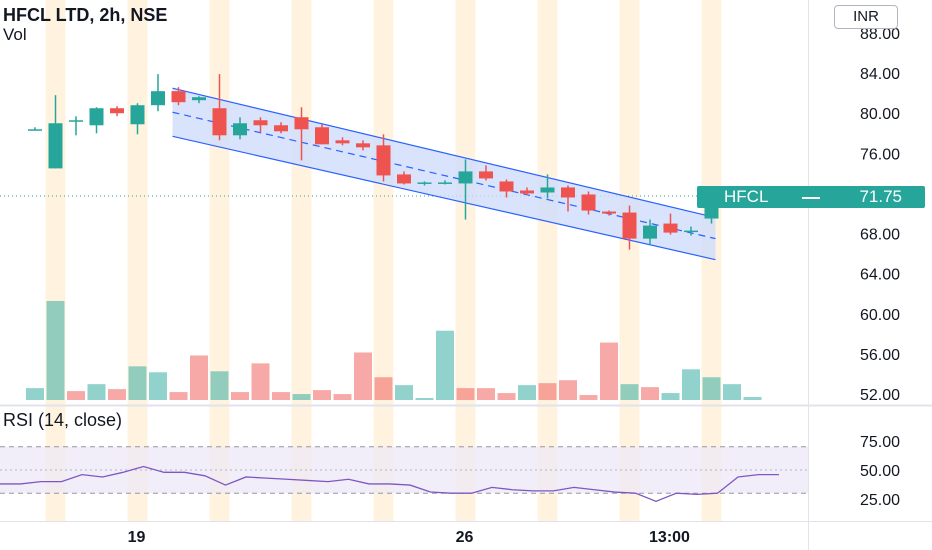 Image resolution: width=932 pixels, height=550 pixels. I want to click on last-price-symbol: HFCL, so click(746, 196).